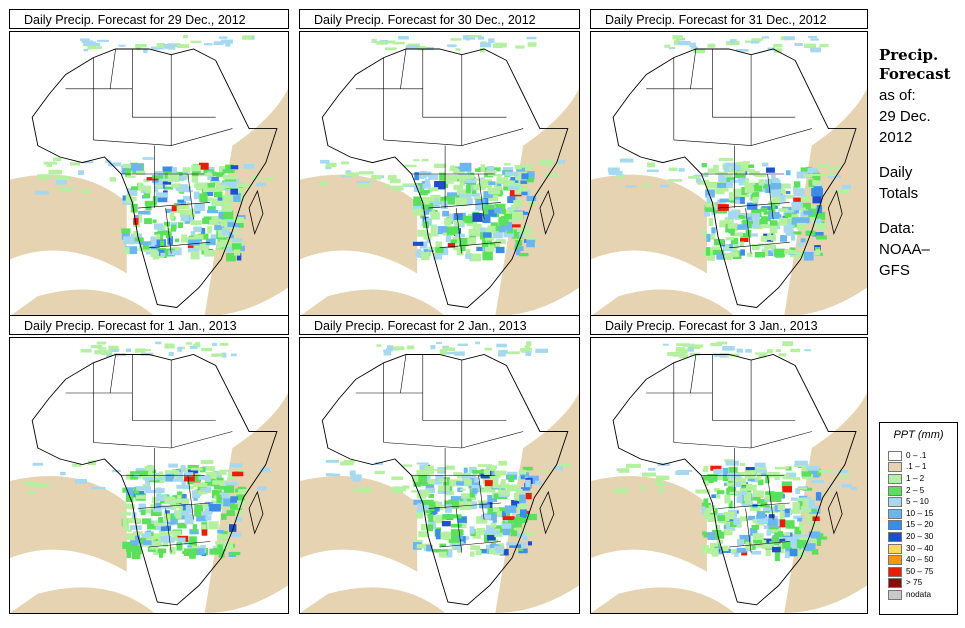  Describe the element at coordinates (112, 68) in the screenshot. I see `country-border` at that location.